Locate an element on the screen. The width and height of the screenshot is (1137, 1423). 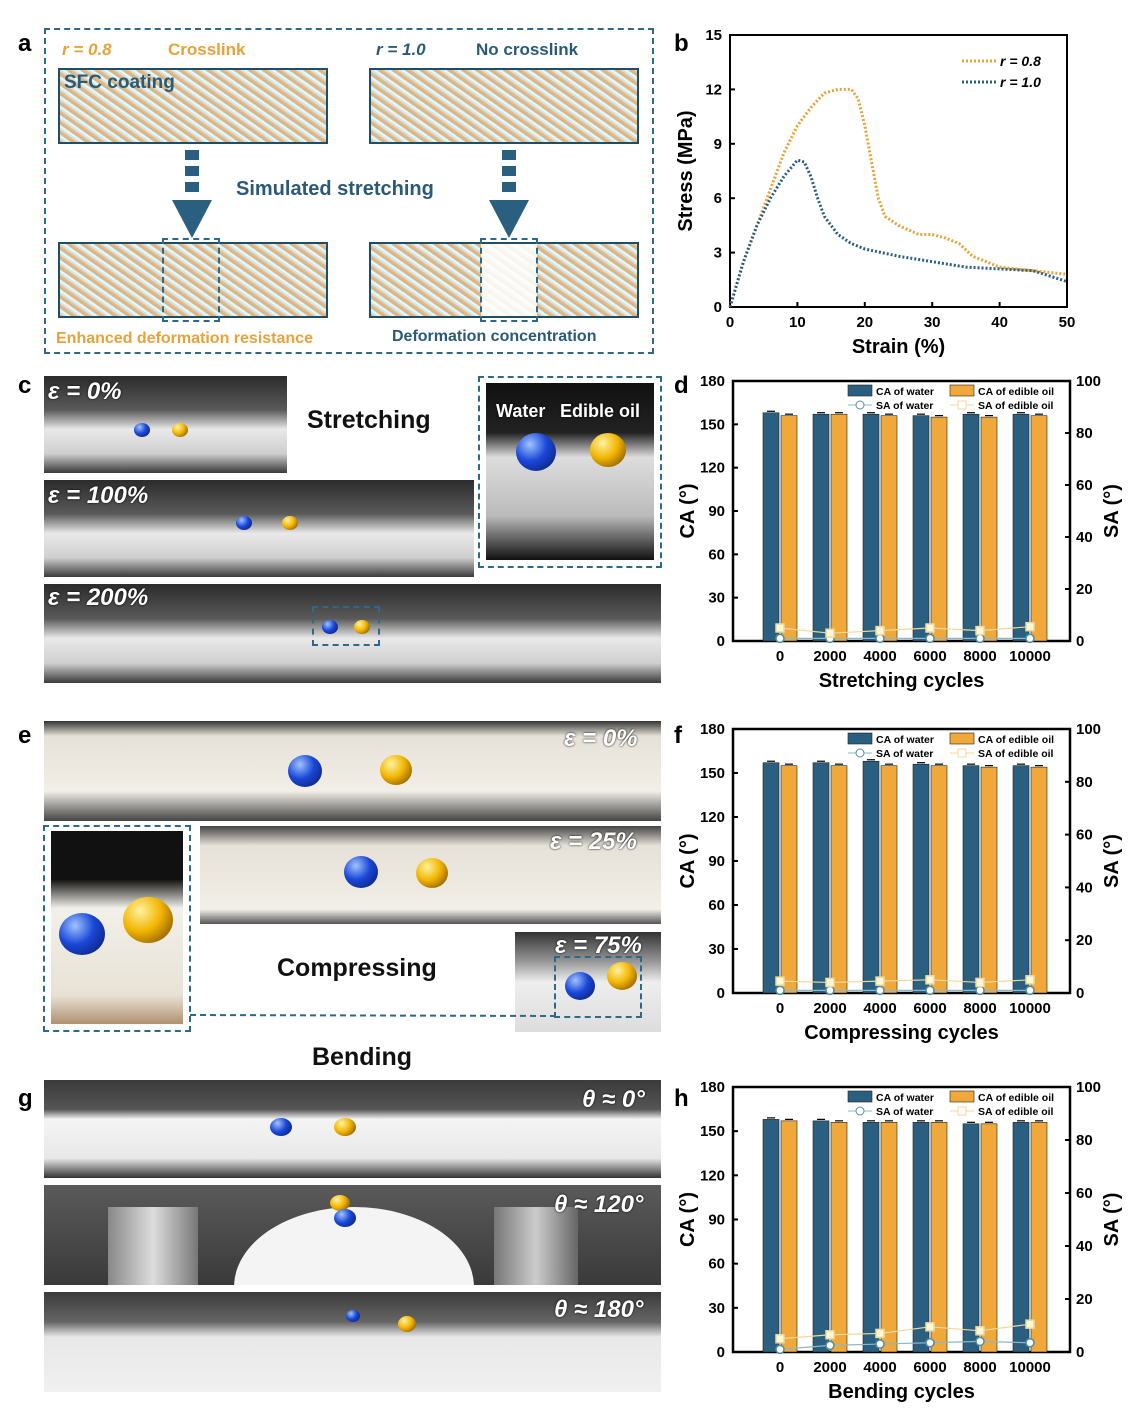
inset-water-label: Water is located at coordinates (521, 411).